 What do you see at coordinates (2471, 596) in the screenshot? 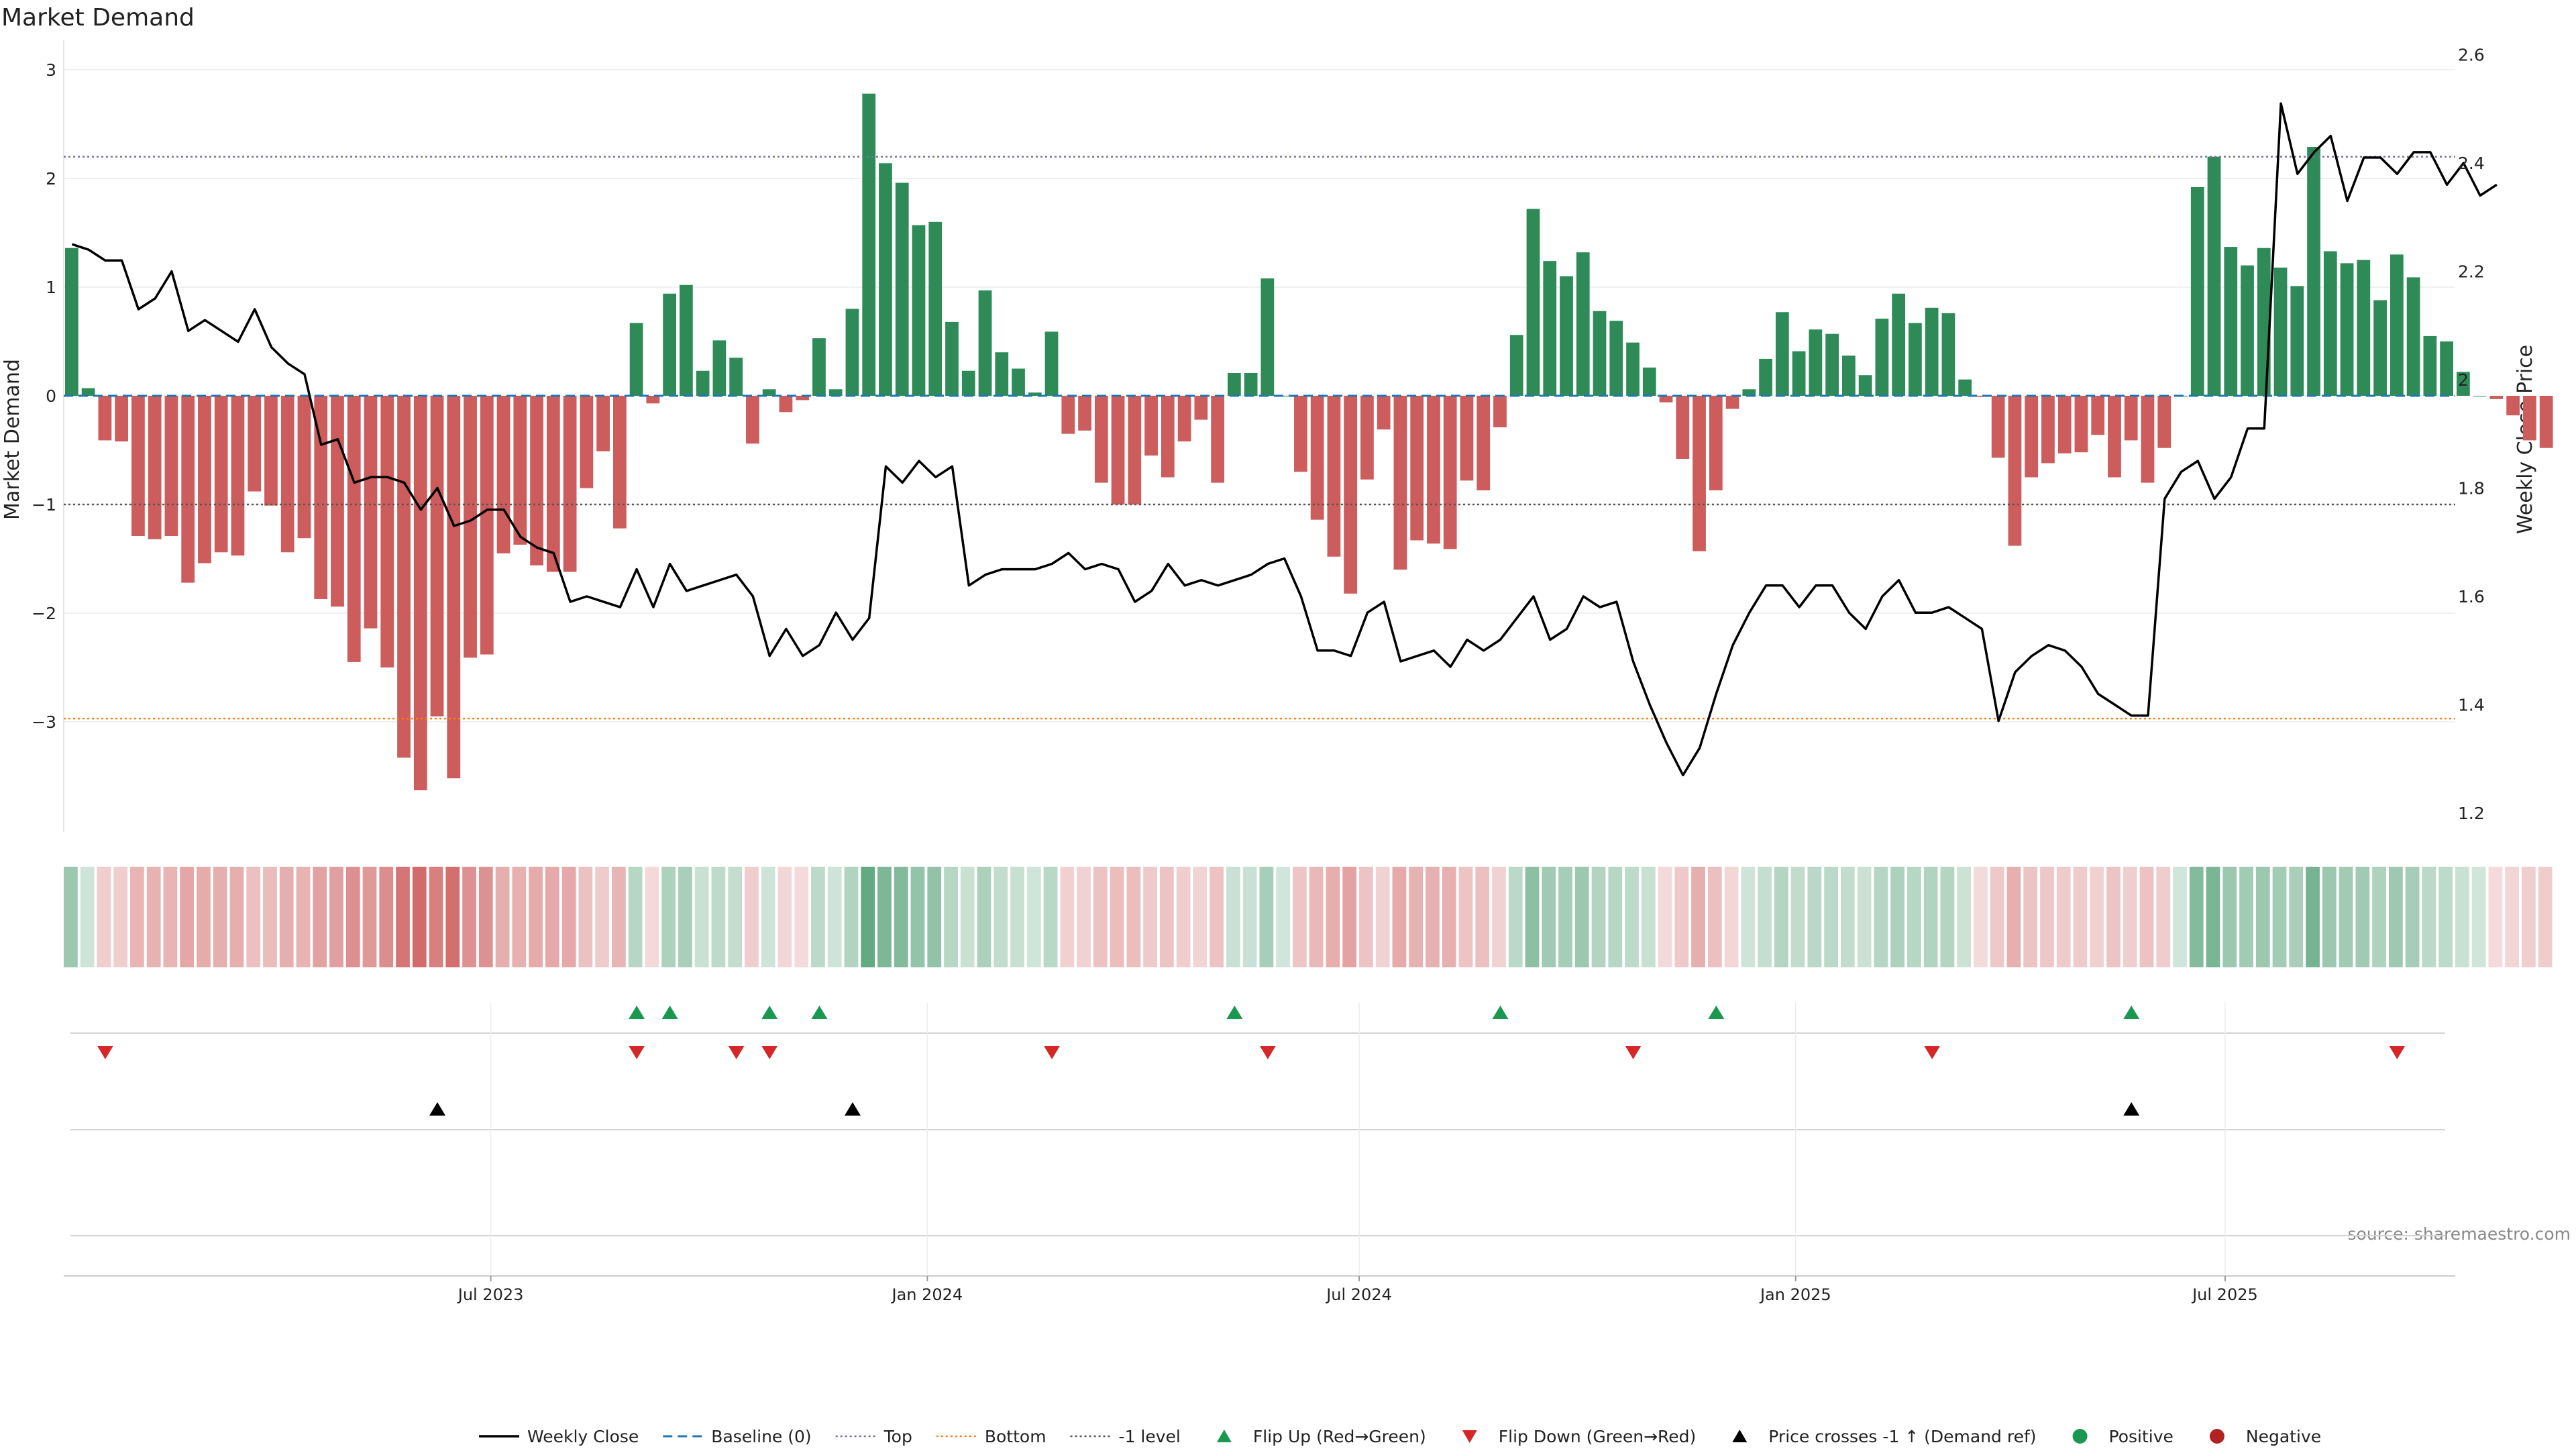
I see `y2-tick-label: 1.6` at bounding box center [2471, 596].